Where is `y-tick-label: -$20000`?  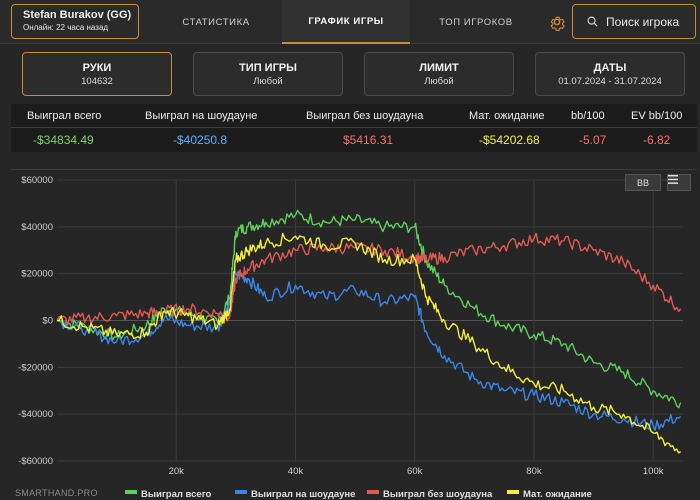 y-tick-label: -$20000 is located at coordinates (35, 367).